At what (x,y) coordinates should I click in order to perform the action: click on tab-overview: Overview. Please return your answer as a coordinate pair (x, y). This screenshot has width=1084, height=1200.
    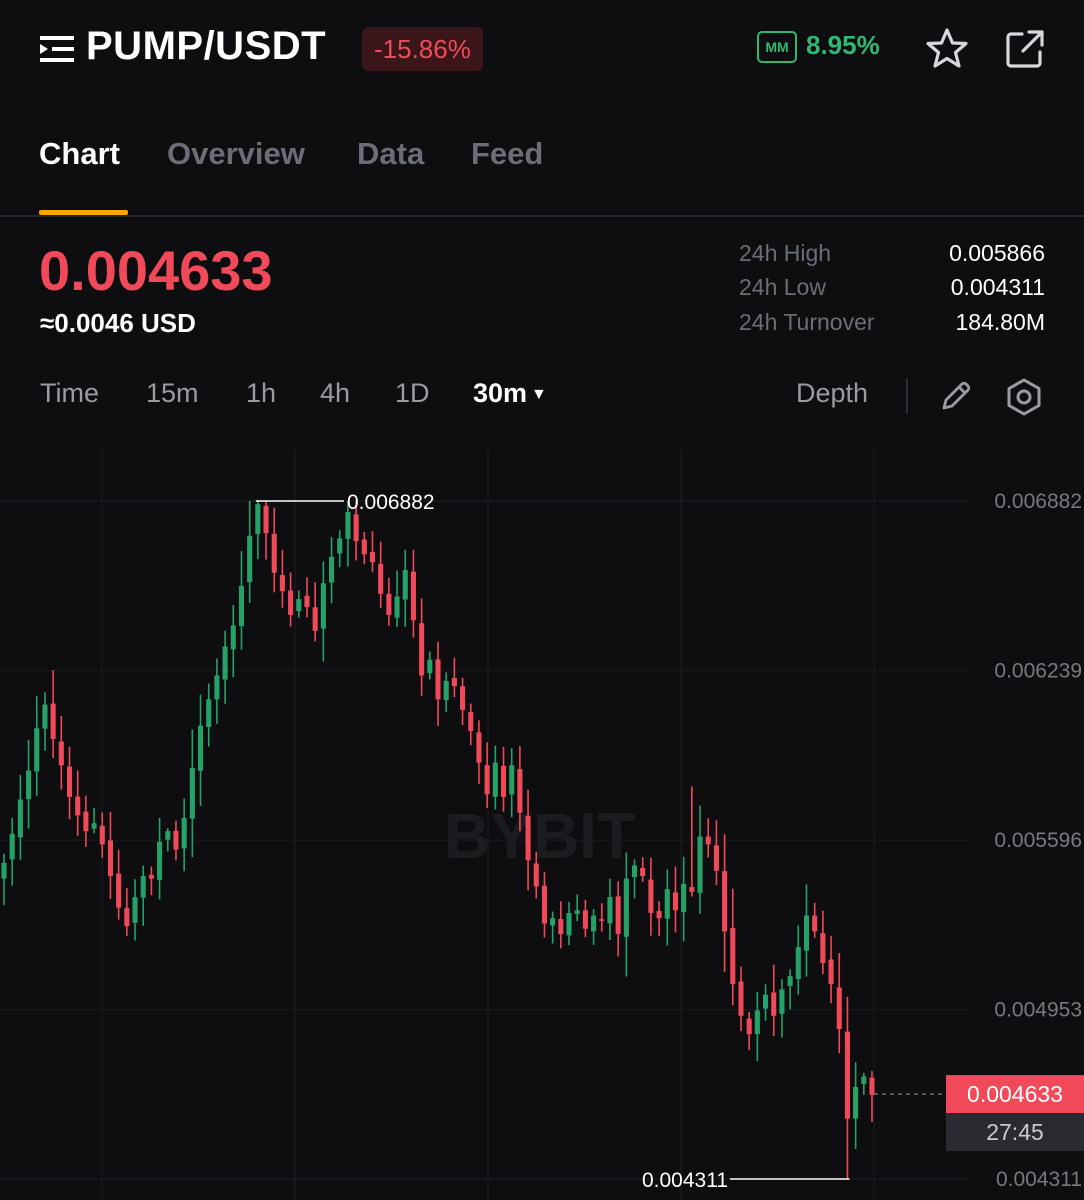
    Looking at the image, I should click on (236, 153).